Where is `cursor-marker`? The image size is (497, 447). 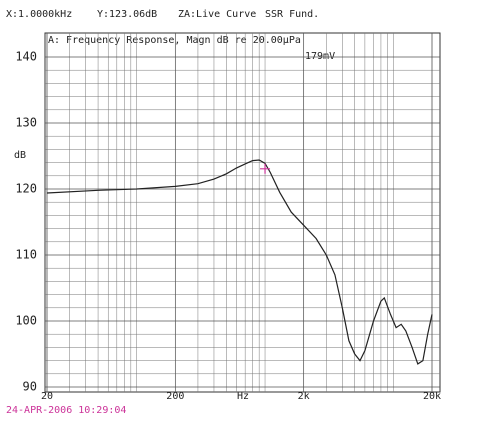
cursor-marker is located at coordinates (265, 168).